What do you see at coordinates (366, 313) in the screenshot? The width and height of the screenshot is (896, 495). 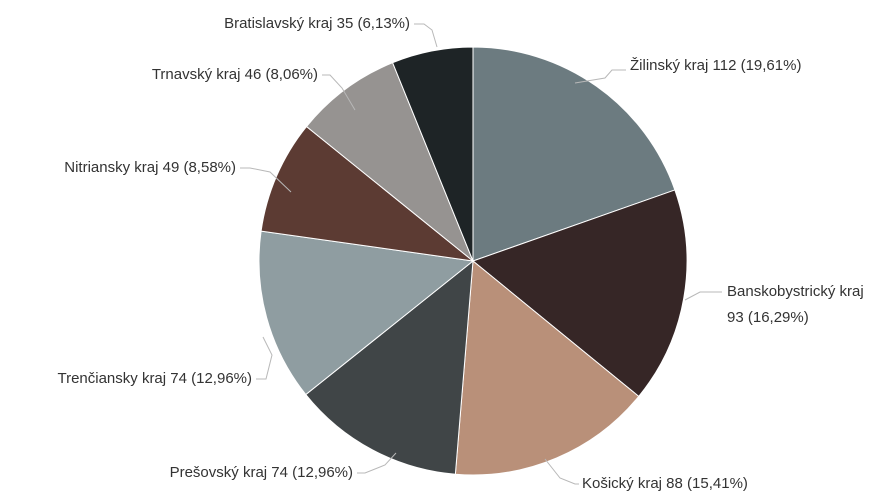 I see `slice-trenciansky-kraj` at bounding box center [366, 313].